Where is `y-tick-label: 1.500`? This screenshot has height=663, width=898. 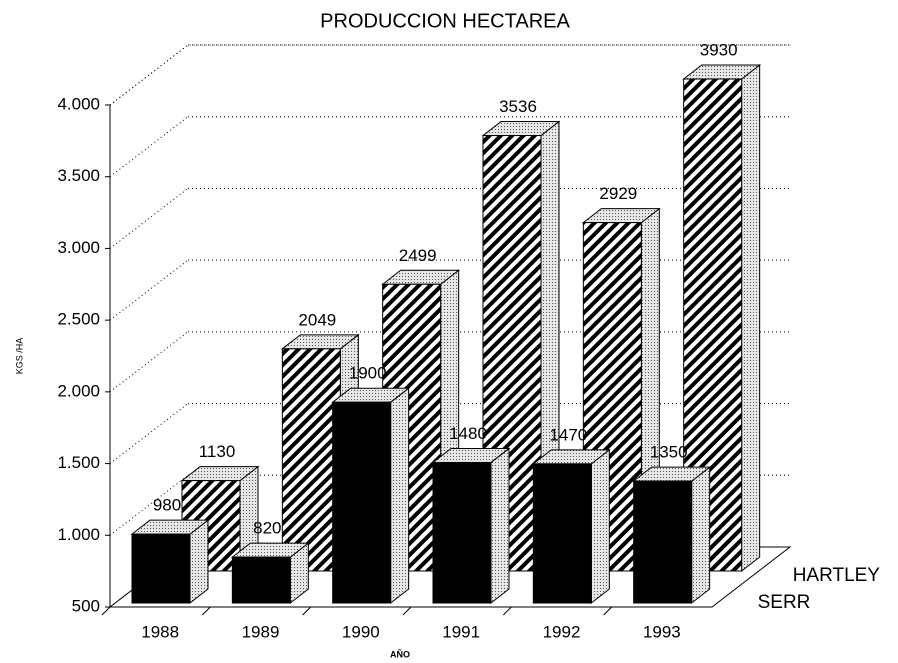 y-tick-label: 1.500 is located at coordinates (78, 462).